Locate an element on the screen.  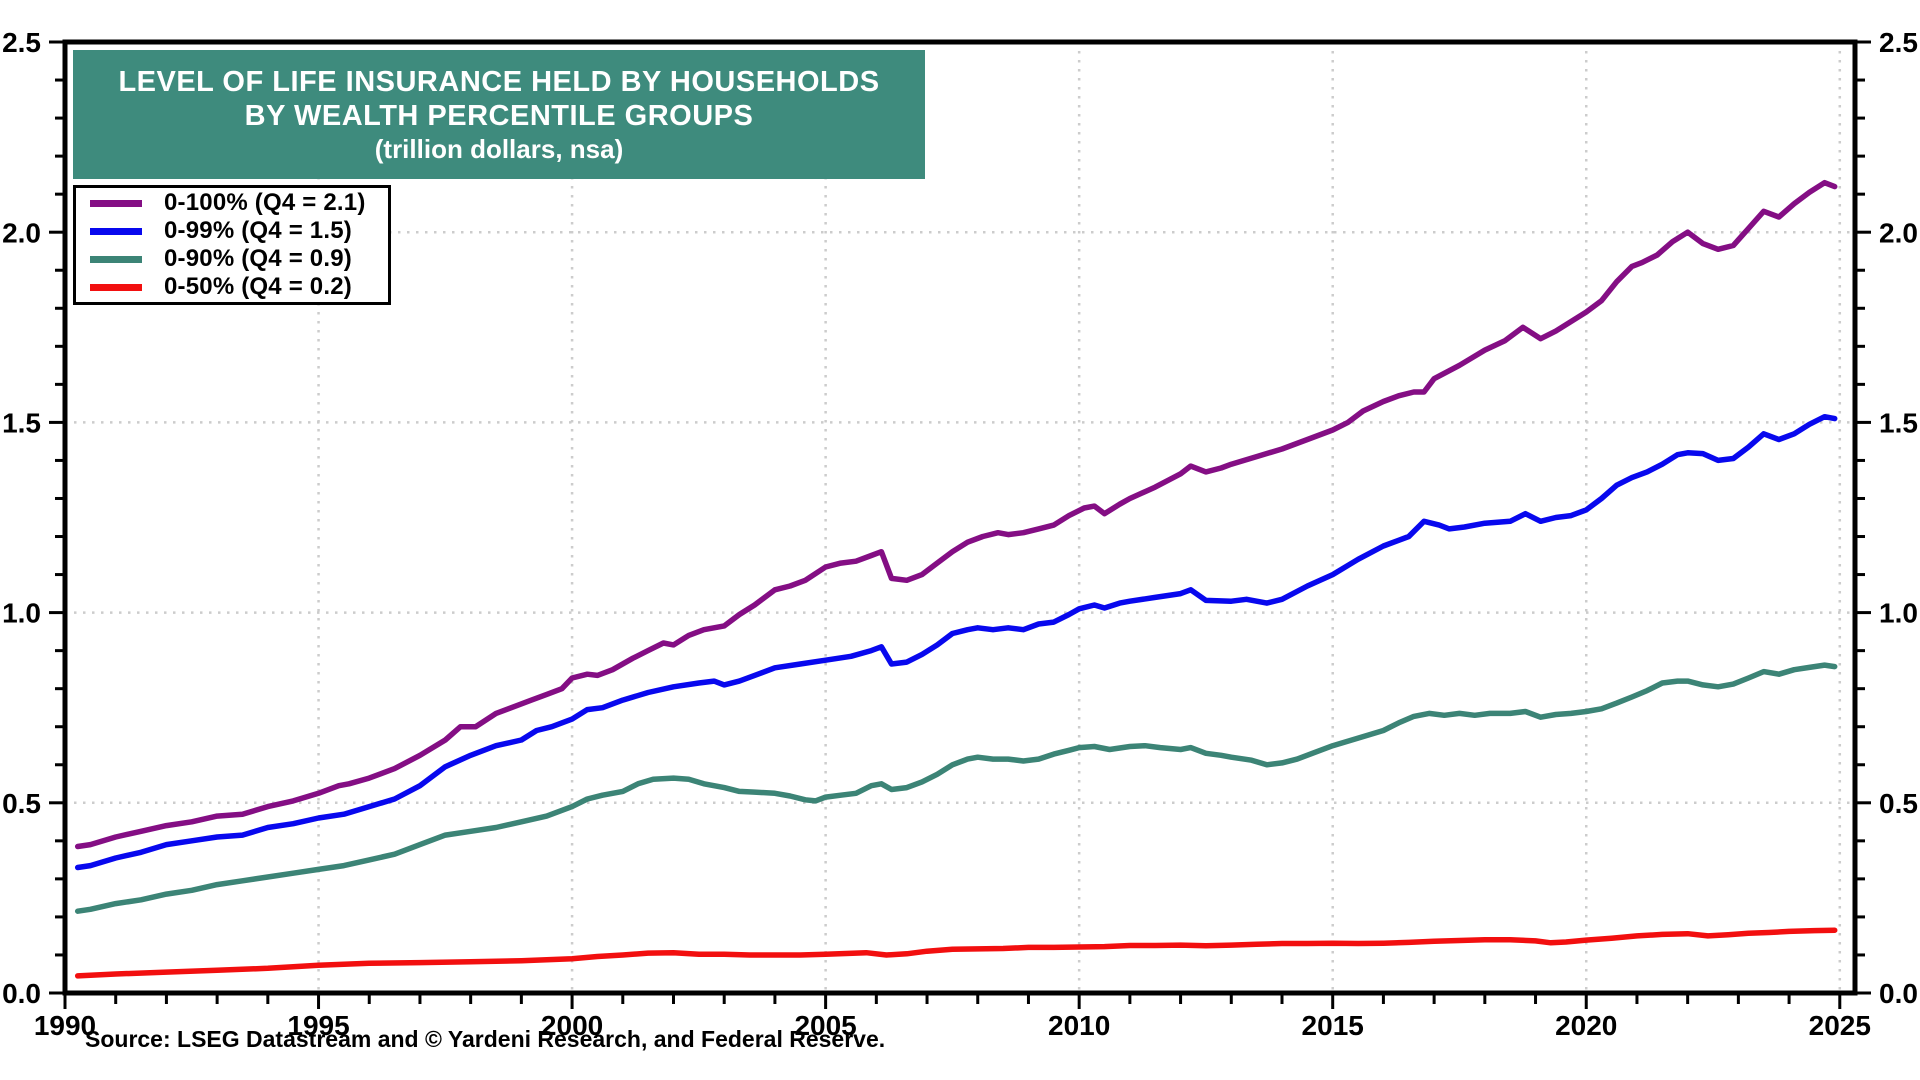
legend-item: 0-99% (Q4 = 1.5) is located at coordinates (232, 231).